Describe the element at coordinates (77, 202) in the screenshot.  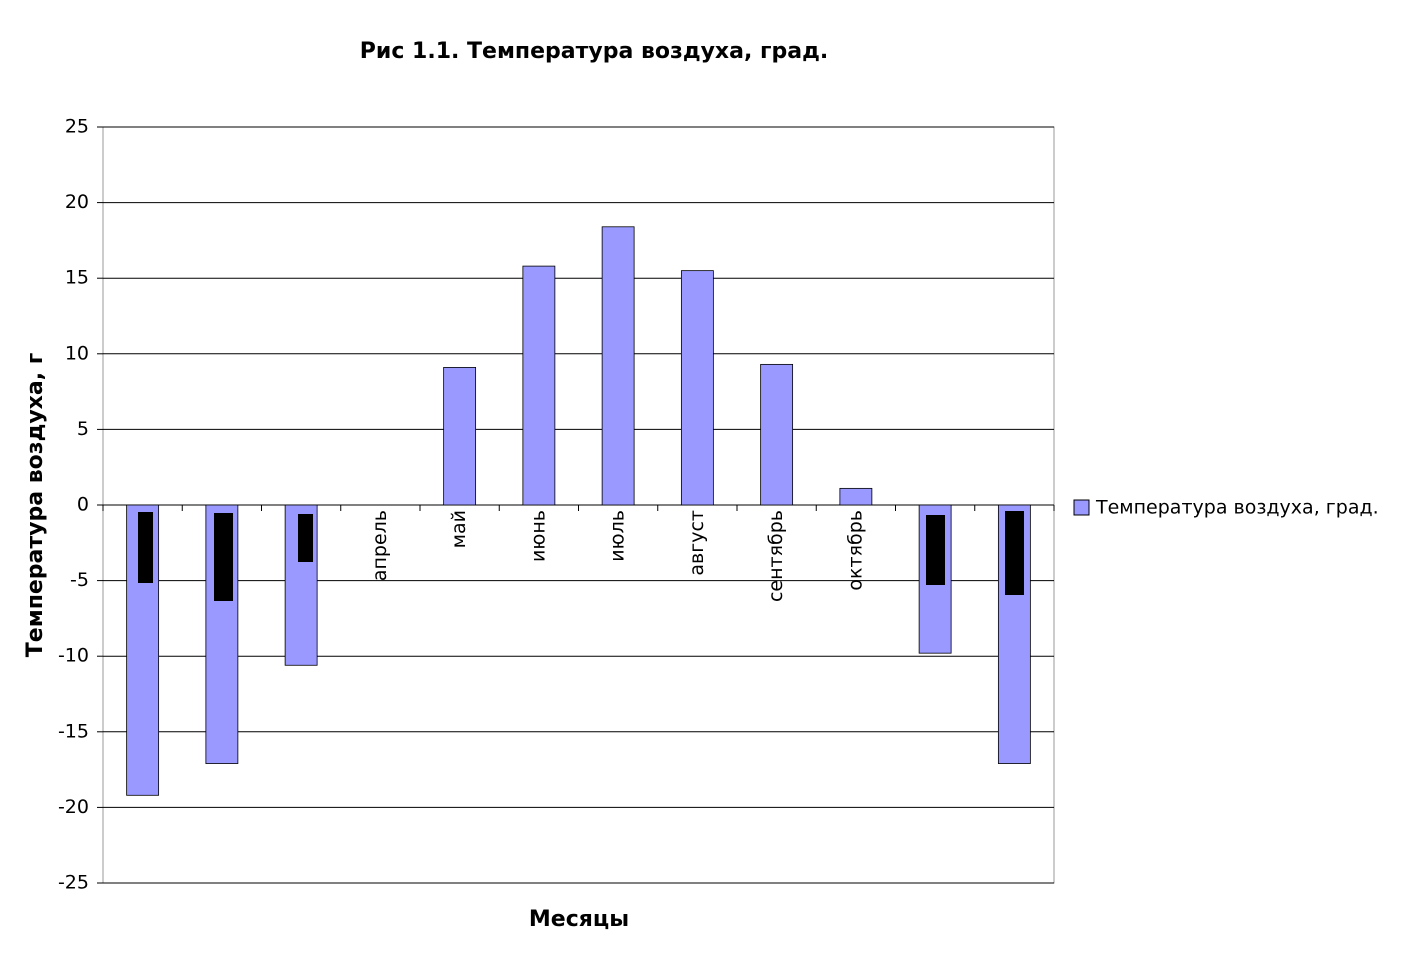
I see `y-tick-label: 20` at that location.